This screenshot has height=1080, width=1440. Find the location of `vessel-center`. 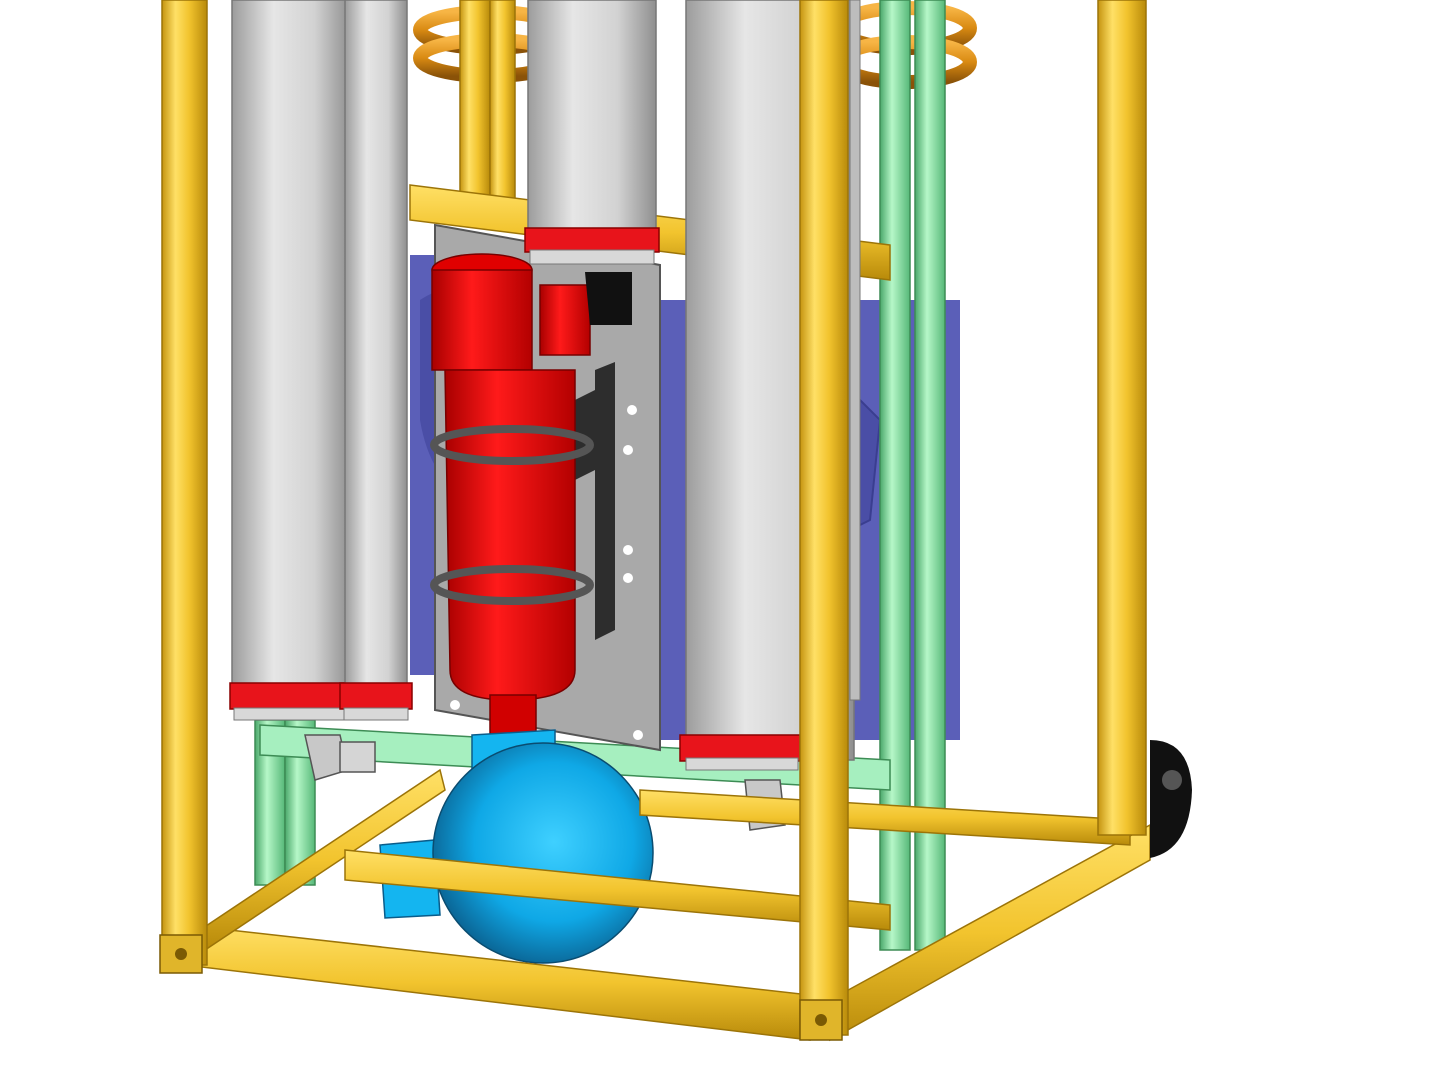

vessel-center is located at coordinates (592, 132).